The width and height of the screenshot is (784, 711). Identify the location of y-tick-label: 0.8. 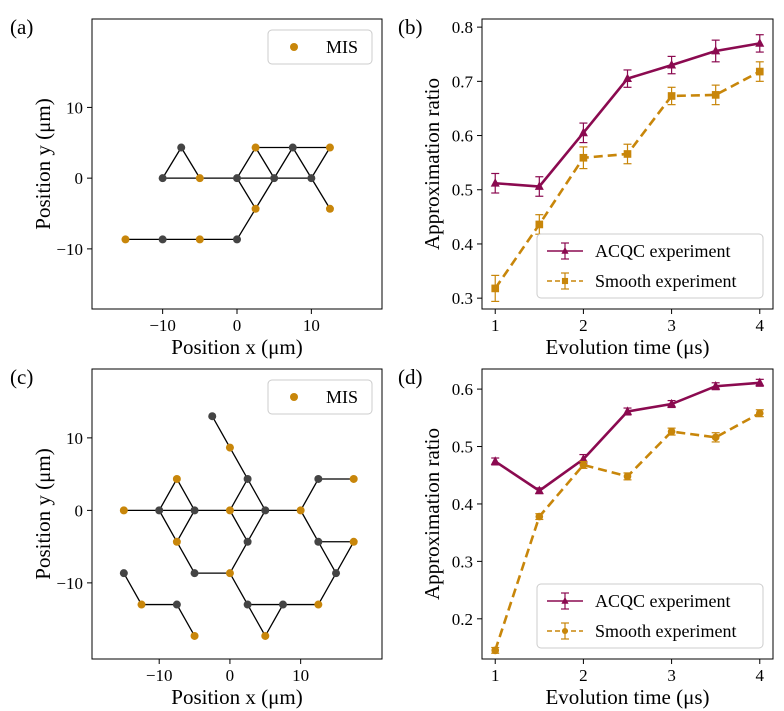
(462, 27).